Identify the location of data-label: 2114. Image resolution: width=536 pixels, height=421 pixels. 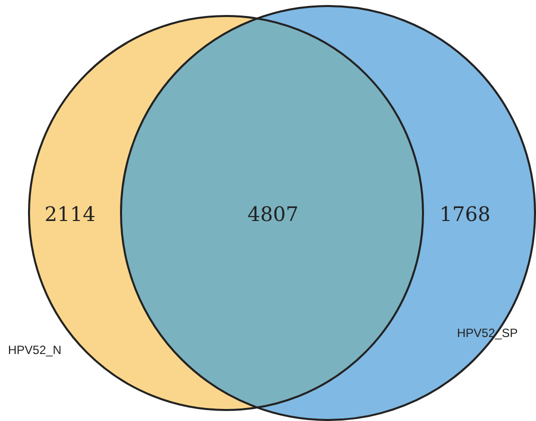
(70, 214).